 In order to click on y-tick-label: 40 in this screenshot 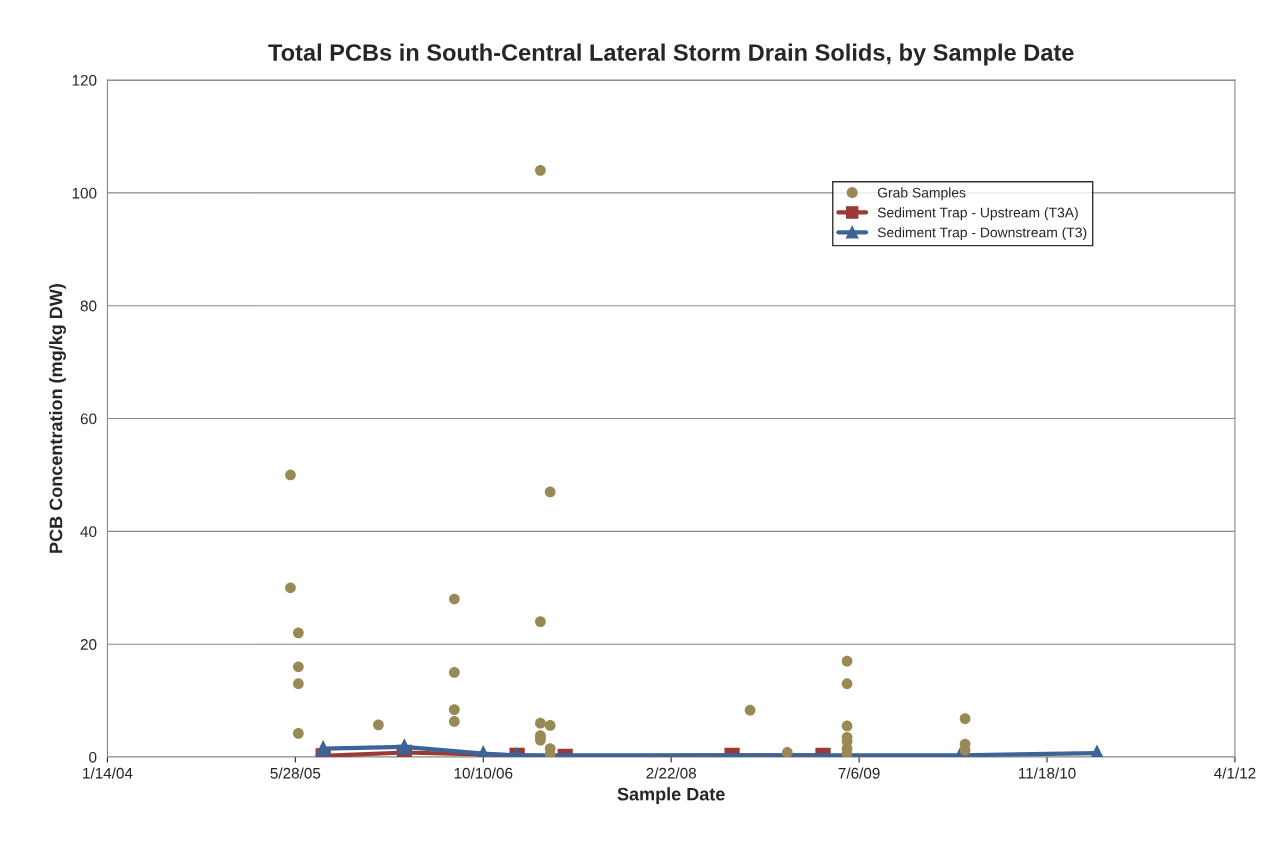, I will do `click(88, 532)`.